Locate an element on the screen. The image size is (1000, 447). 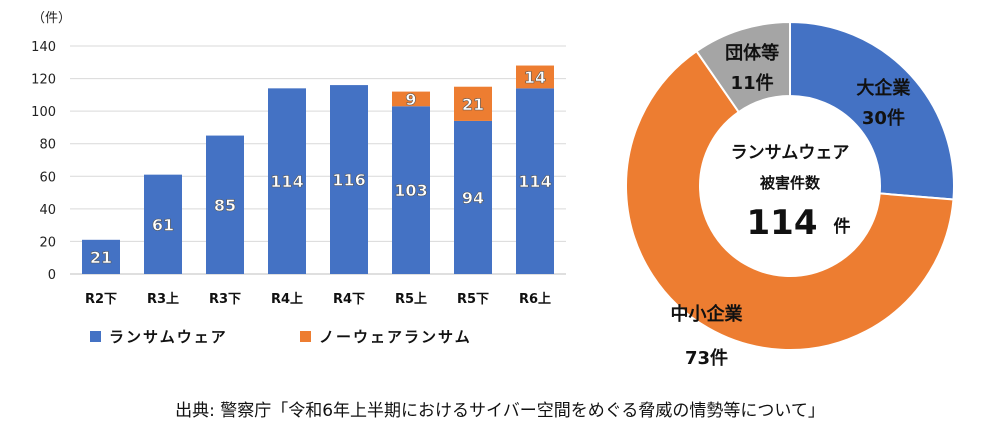
bar-data-label: 85 is located at coordinates (225, 205).